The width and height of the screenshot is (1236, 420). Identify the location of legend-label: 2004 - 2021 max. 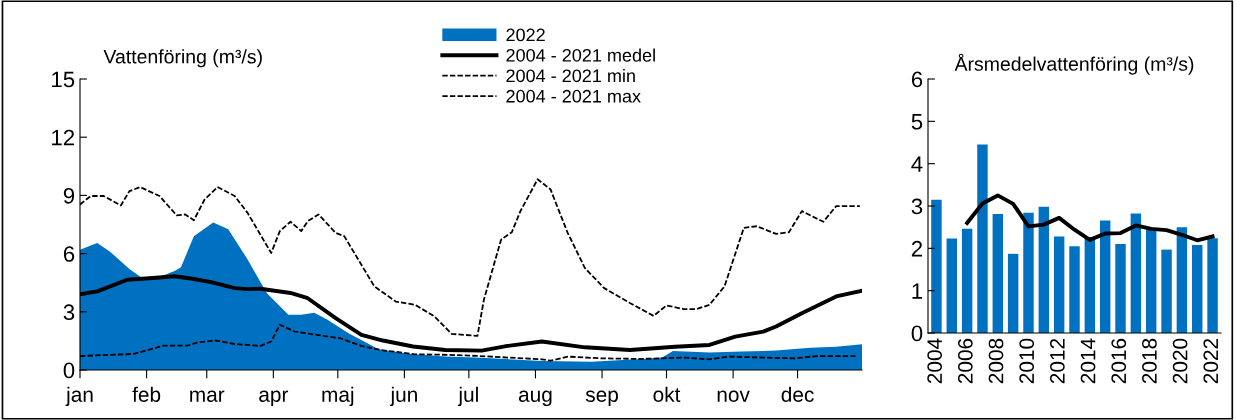
(573, 96).